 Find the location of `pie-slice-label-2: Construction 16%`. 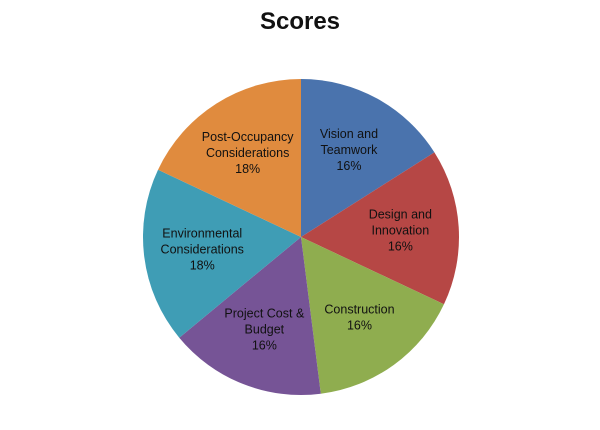

pie-slice-label-2: Construction 16% is located at coordinates (359, 318).